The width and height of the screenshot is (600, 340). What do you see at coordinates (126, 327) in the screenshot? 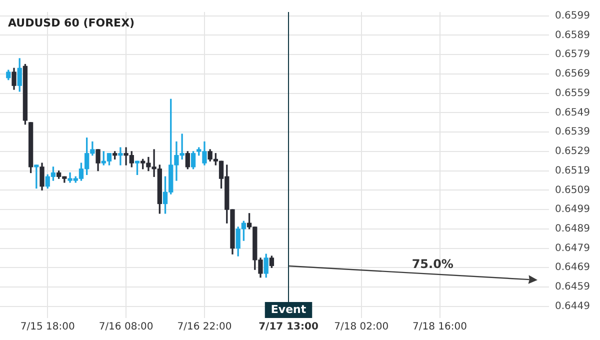
I see `x-tick-label: 7/16 08:00` at bounding box center [126, 327].